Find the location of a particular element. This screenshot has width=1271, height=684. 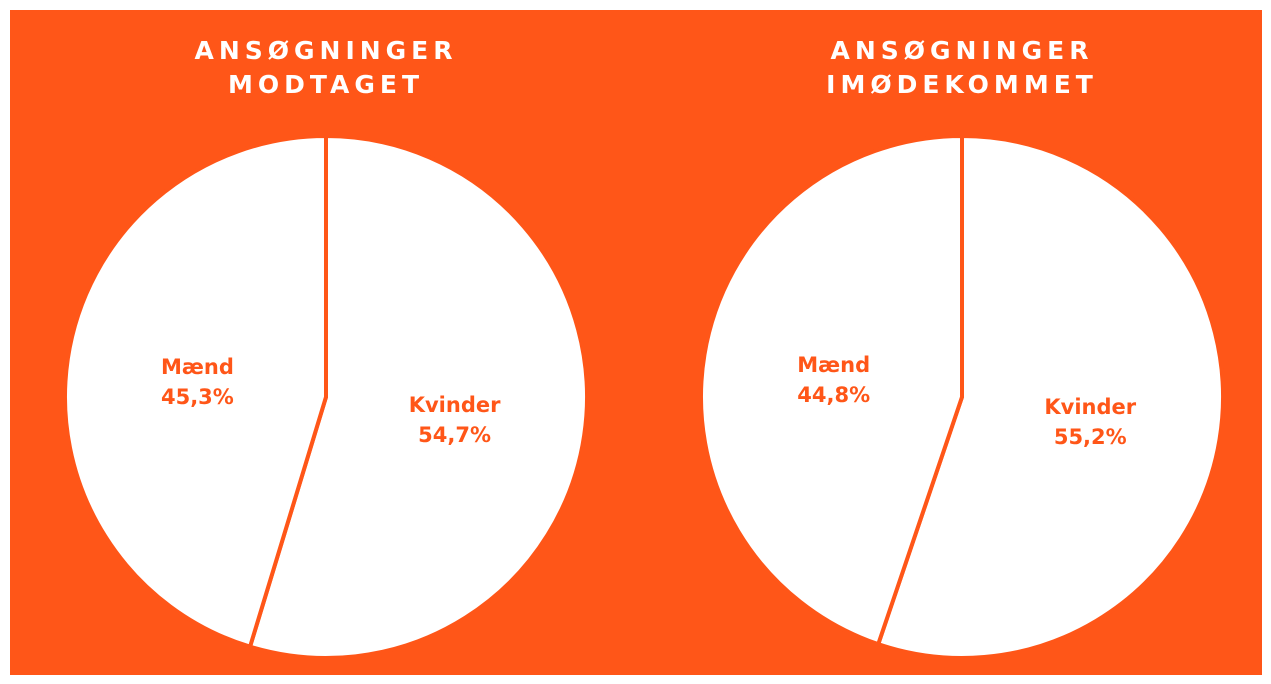

slice-label: Kvinder 54,7% is located at coordinates (455, 420).